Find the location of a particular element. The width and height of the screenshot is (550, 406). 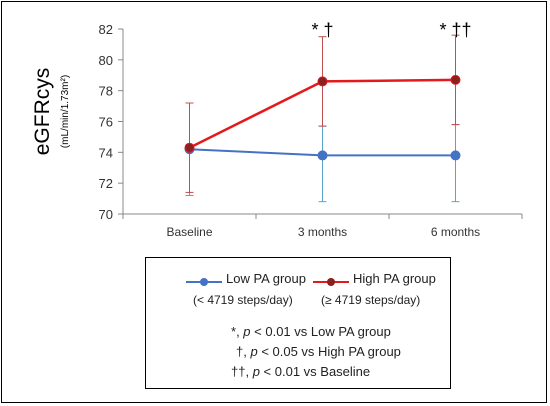

note-1: *, p < 0.01 vs Low PA group is located at coordinates (311, 331).